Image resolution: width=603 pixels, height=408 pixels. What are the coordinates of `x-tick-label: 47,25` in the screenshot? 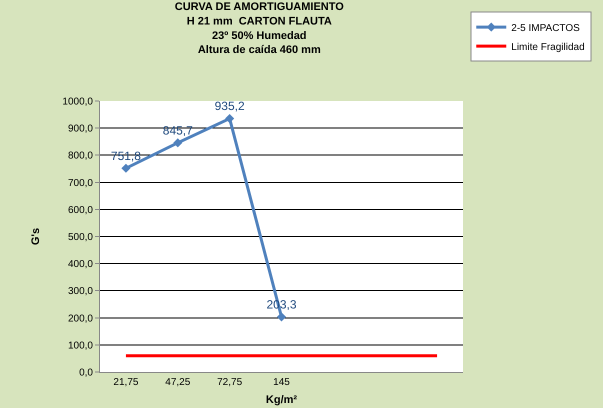 It's located at (178, 382).